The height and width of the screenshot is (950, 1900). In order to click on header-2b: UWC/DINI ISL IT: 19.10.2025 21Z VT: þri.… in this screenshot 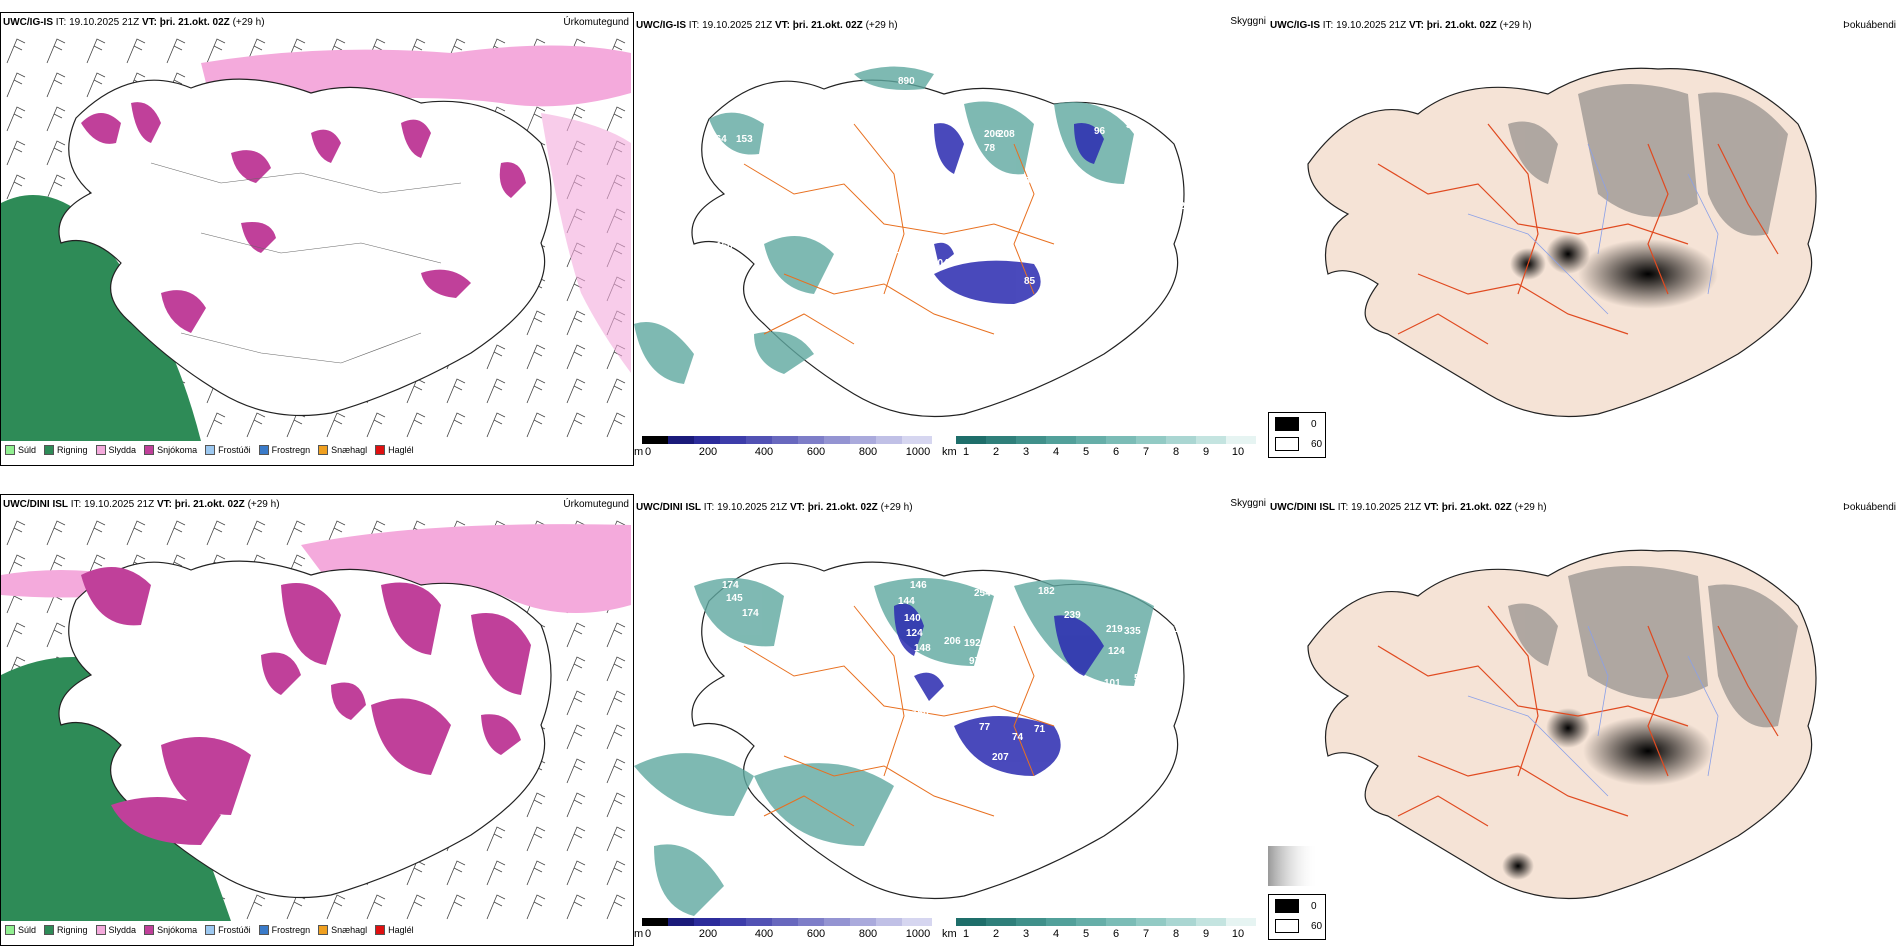, I will do `click(774, 508)`.